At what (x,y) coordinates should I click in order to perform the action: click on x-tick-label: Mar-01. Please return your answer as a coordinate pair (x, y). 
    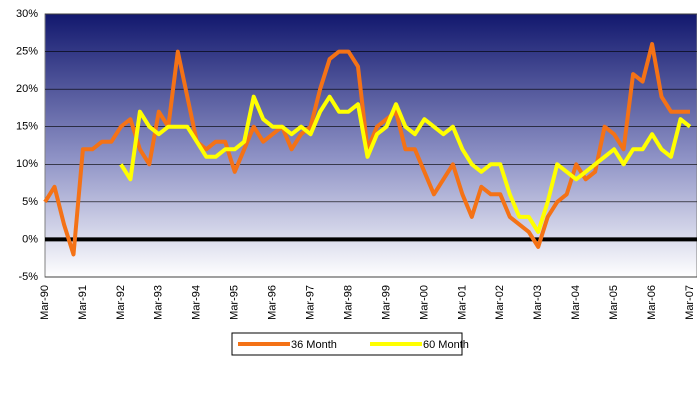
    Looking at the image, I should click on (462, 302).